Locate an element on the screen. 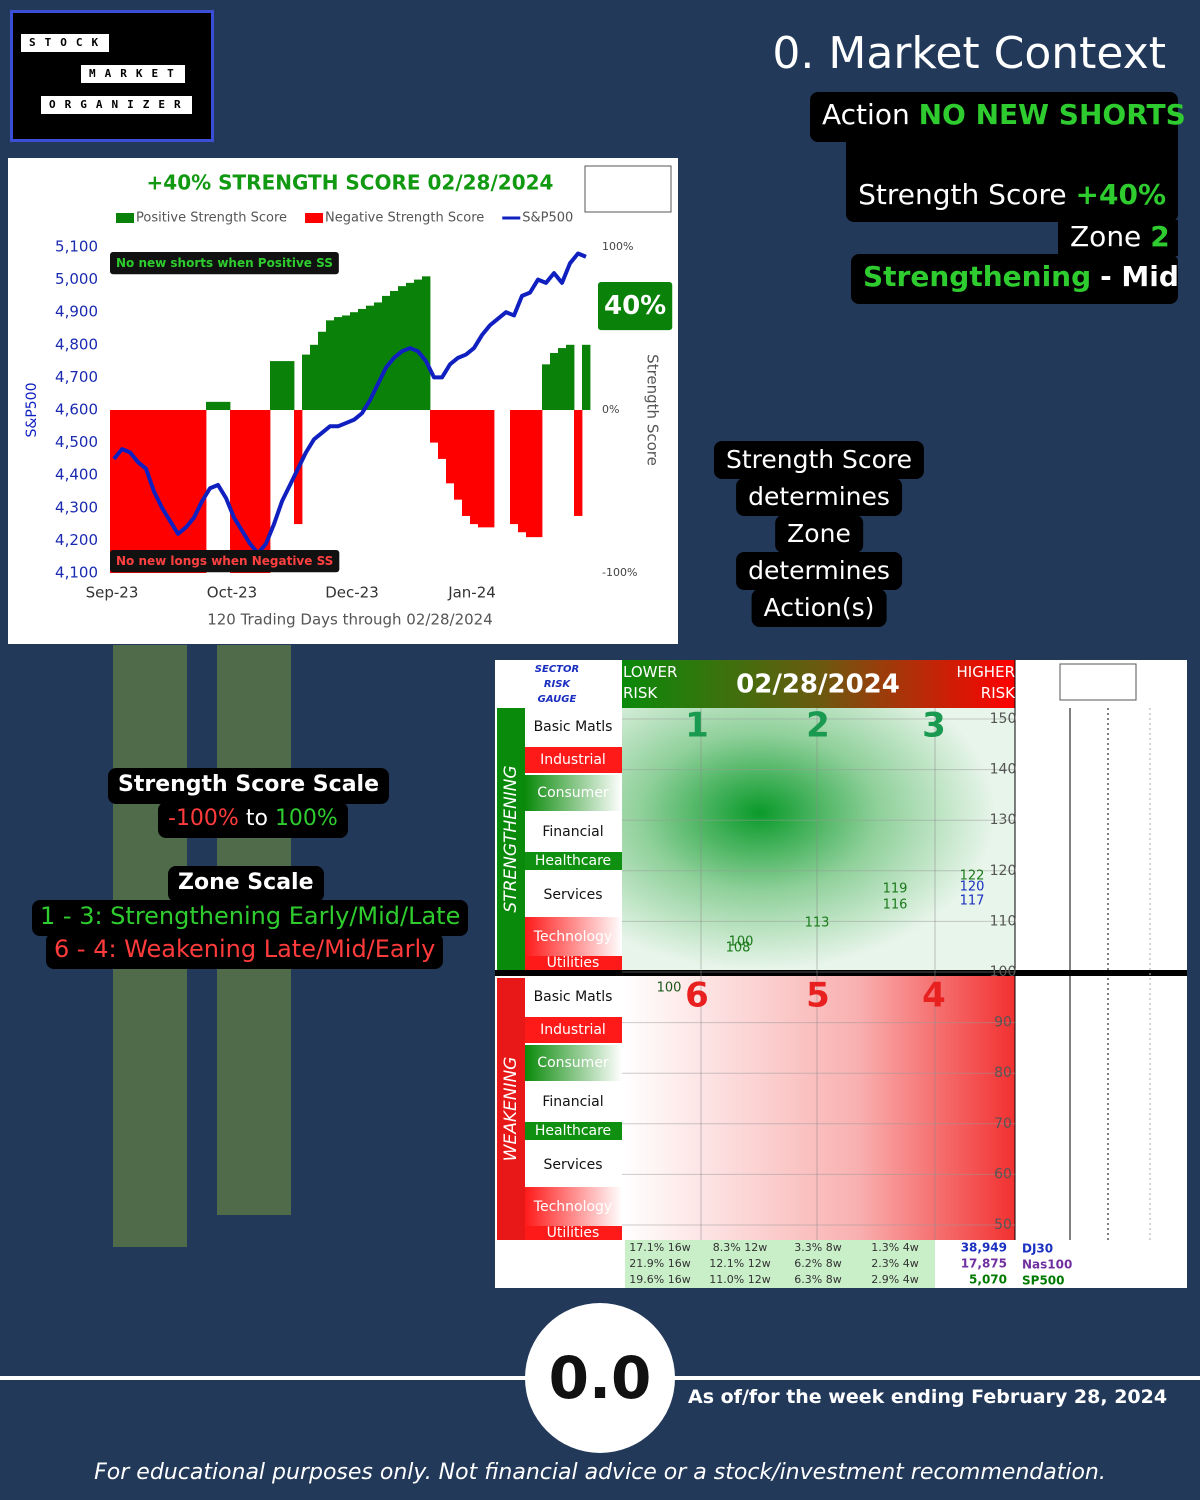 Image resolution: width=1200 pixels, height=1500 pixels. x-tick-label: Jan-24 is located at coordinates (471, 593).